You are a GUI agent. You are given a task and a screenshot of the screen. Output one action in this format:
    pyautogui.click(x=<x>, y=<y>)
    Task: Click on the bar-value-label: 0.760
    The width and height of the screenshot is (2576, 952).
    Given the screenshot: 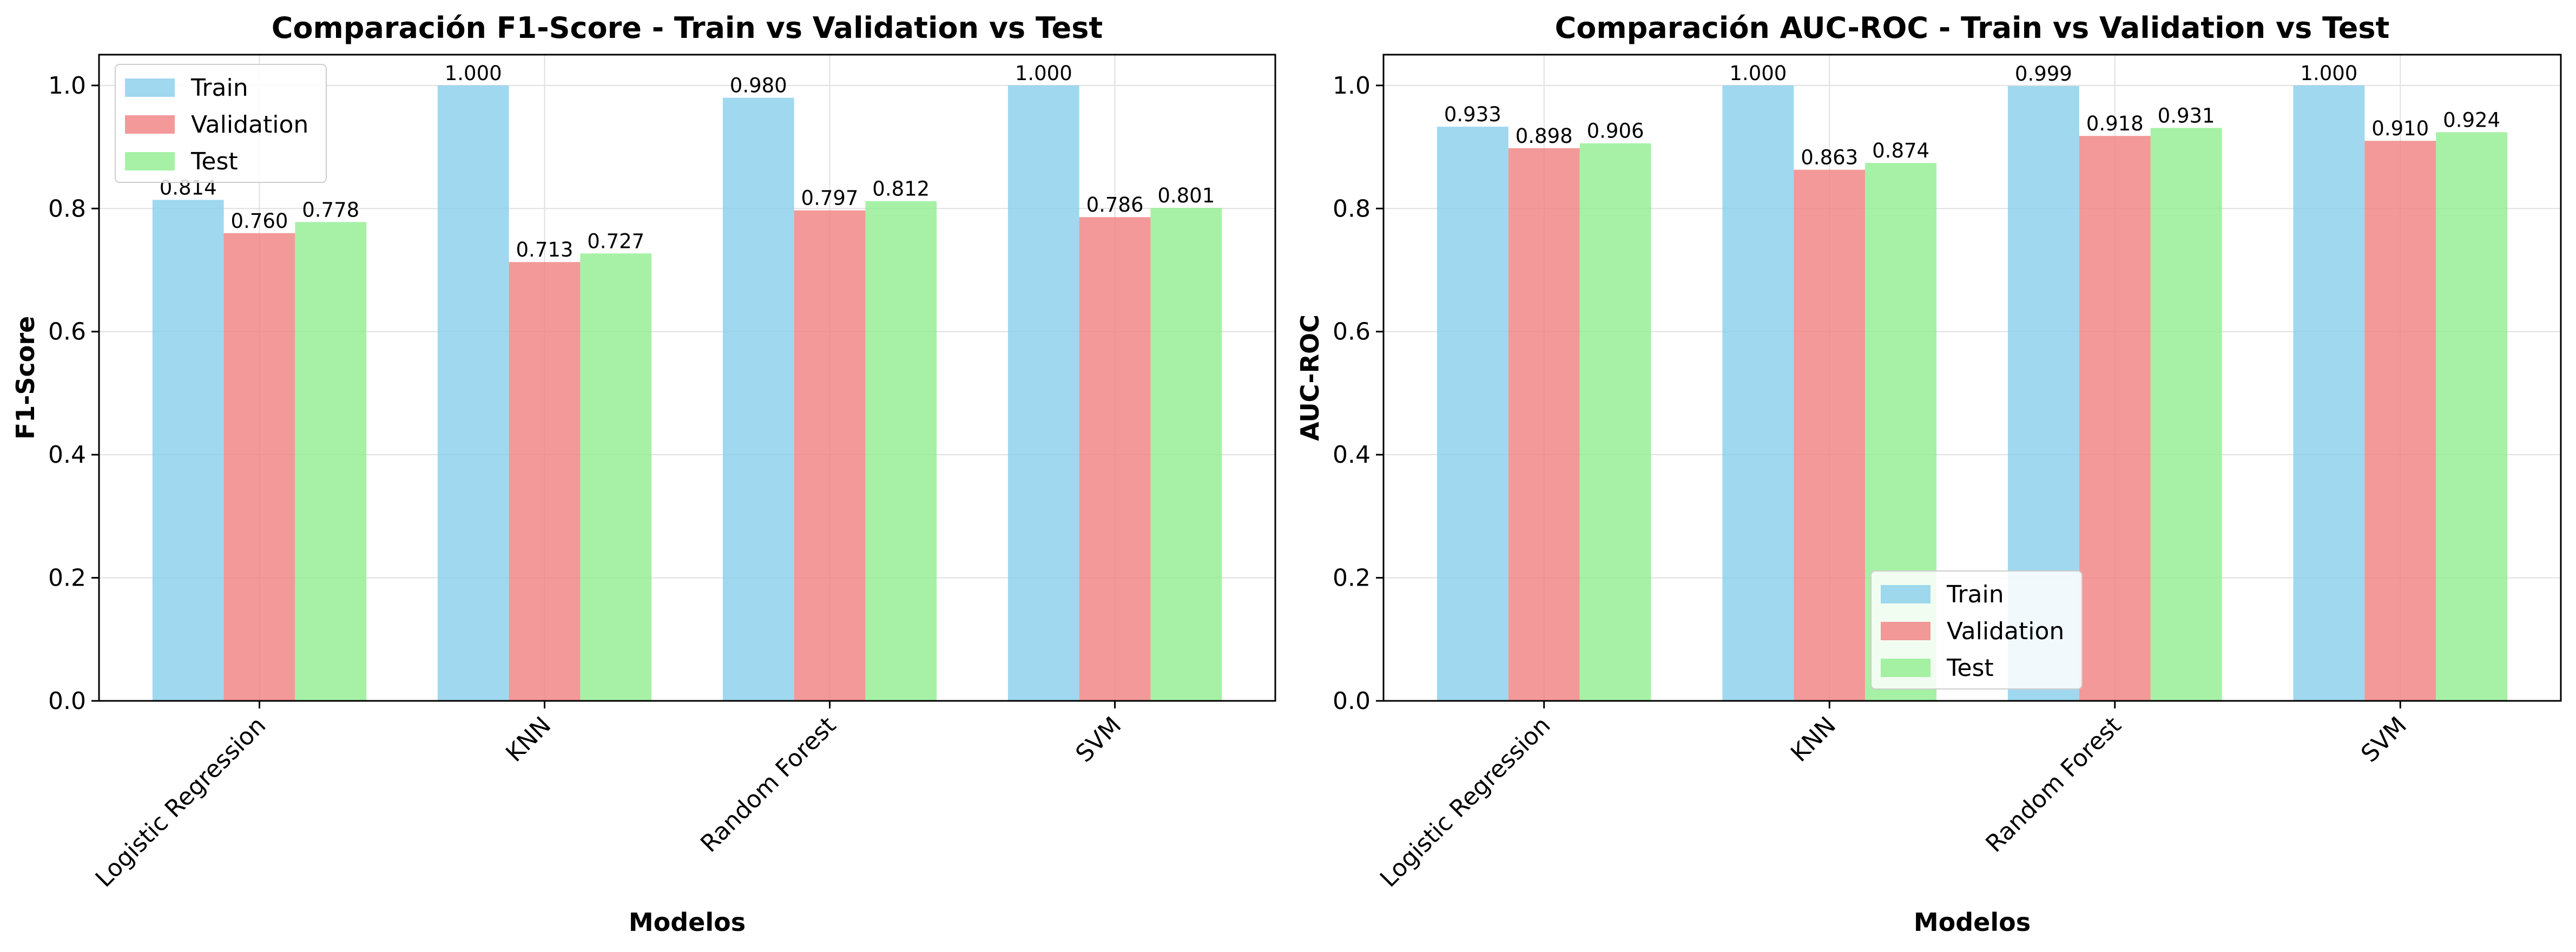 What is the action you would take?
    pyautogui.click(x=259, y=221)
    